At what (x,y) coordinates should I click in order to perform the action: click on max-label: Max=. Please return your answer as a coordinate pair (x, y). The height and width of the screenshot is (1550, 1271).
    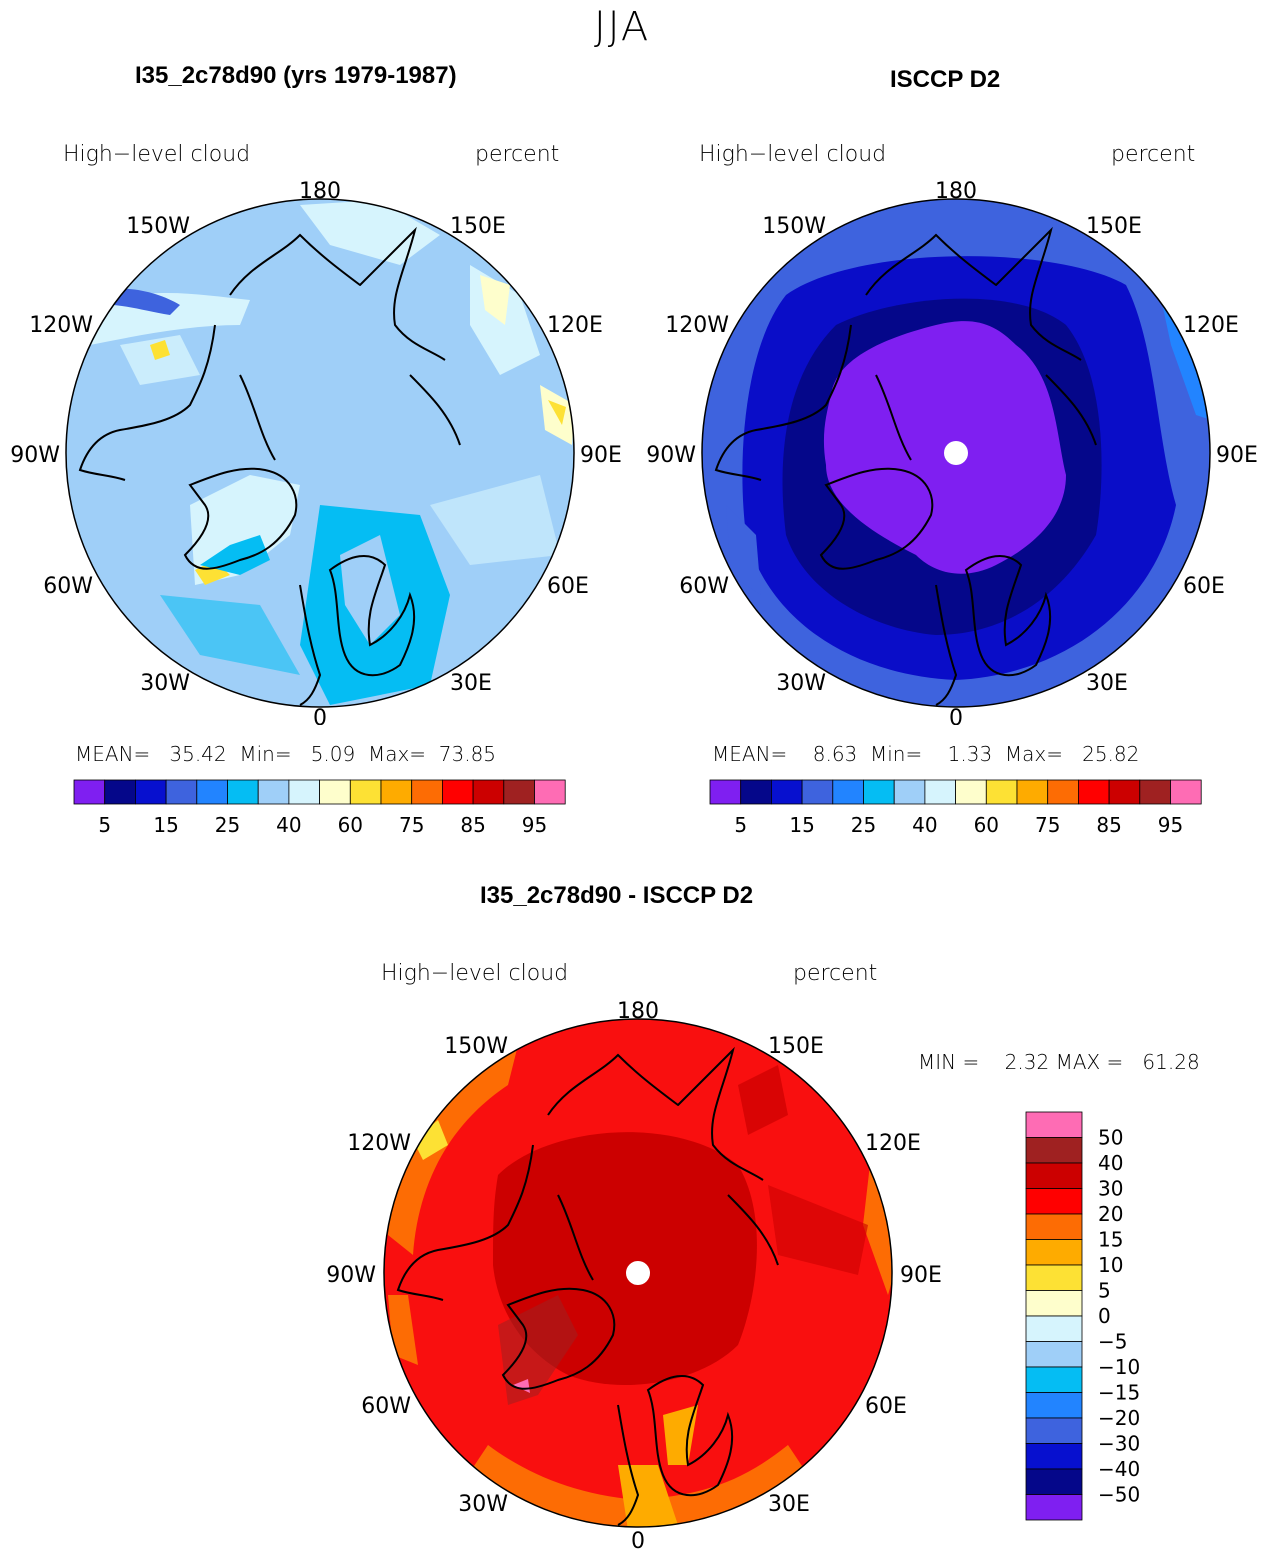
    Looking at the image, I should click on (1034, 754).